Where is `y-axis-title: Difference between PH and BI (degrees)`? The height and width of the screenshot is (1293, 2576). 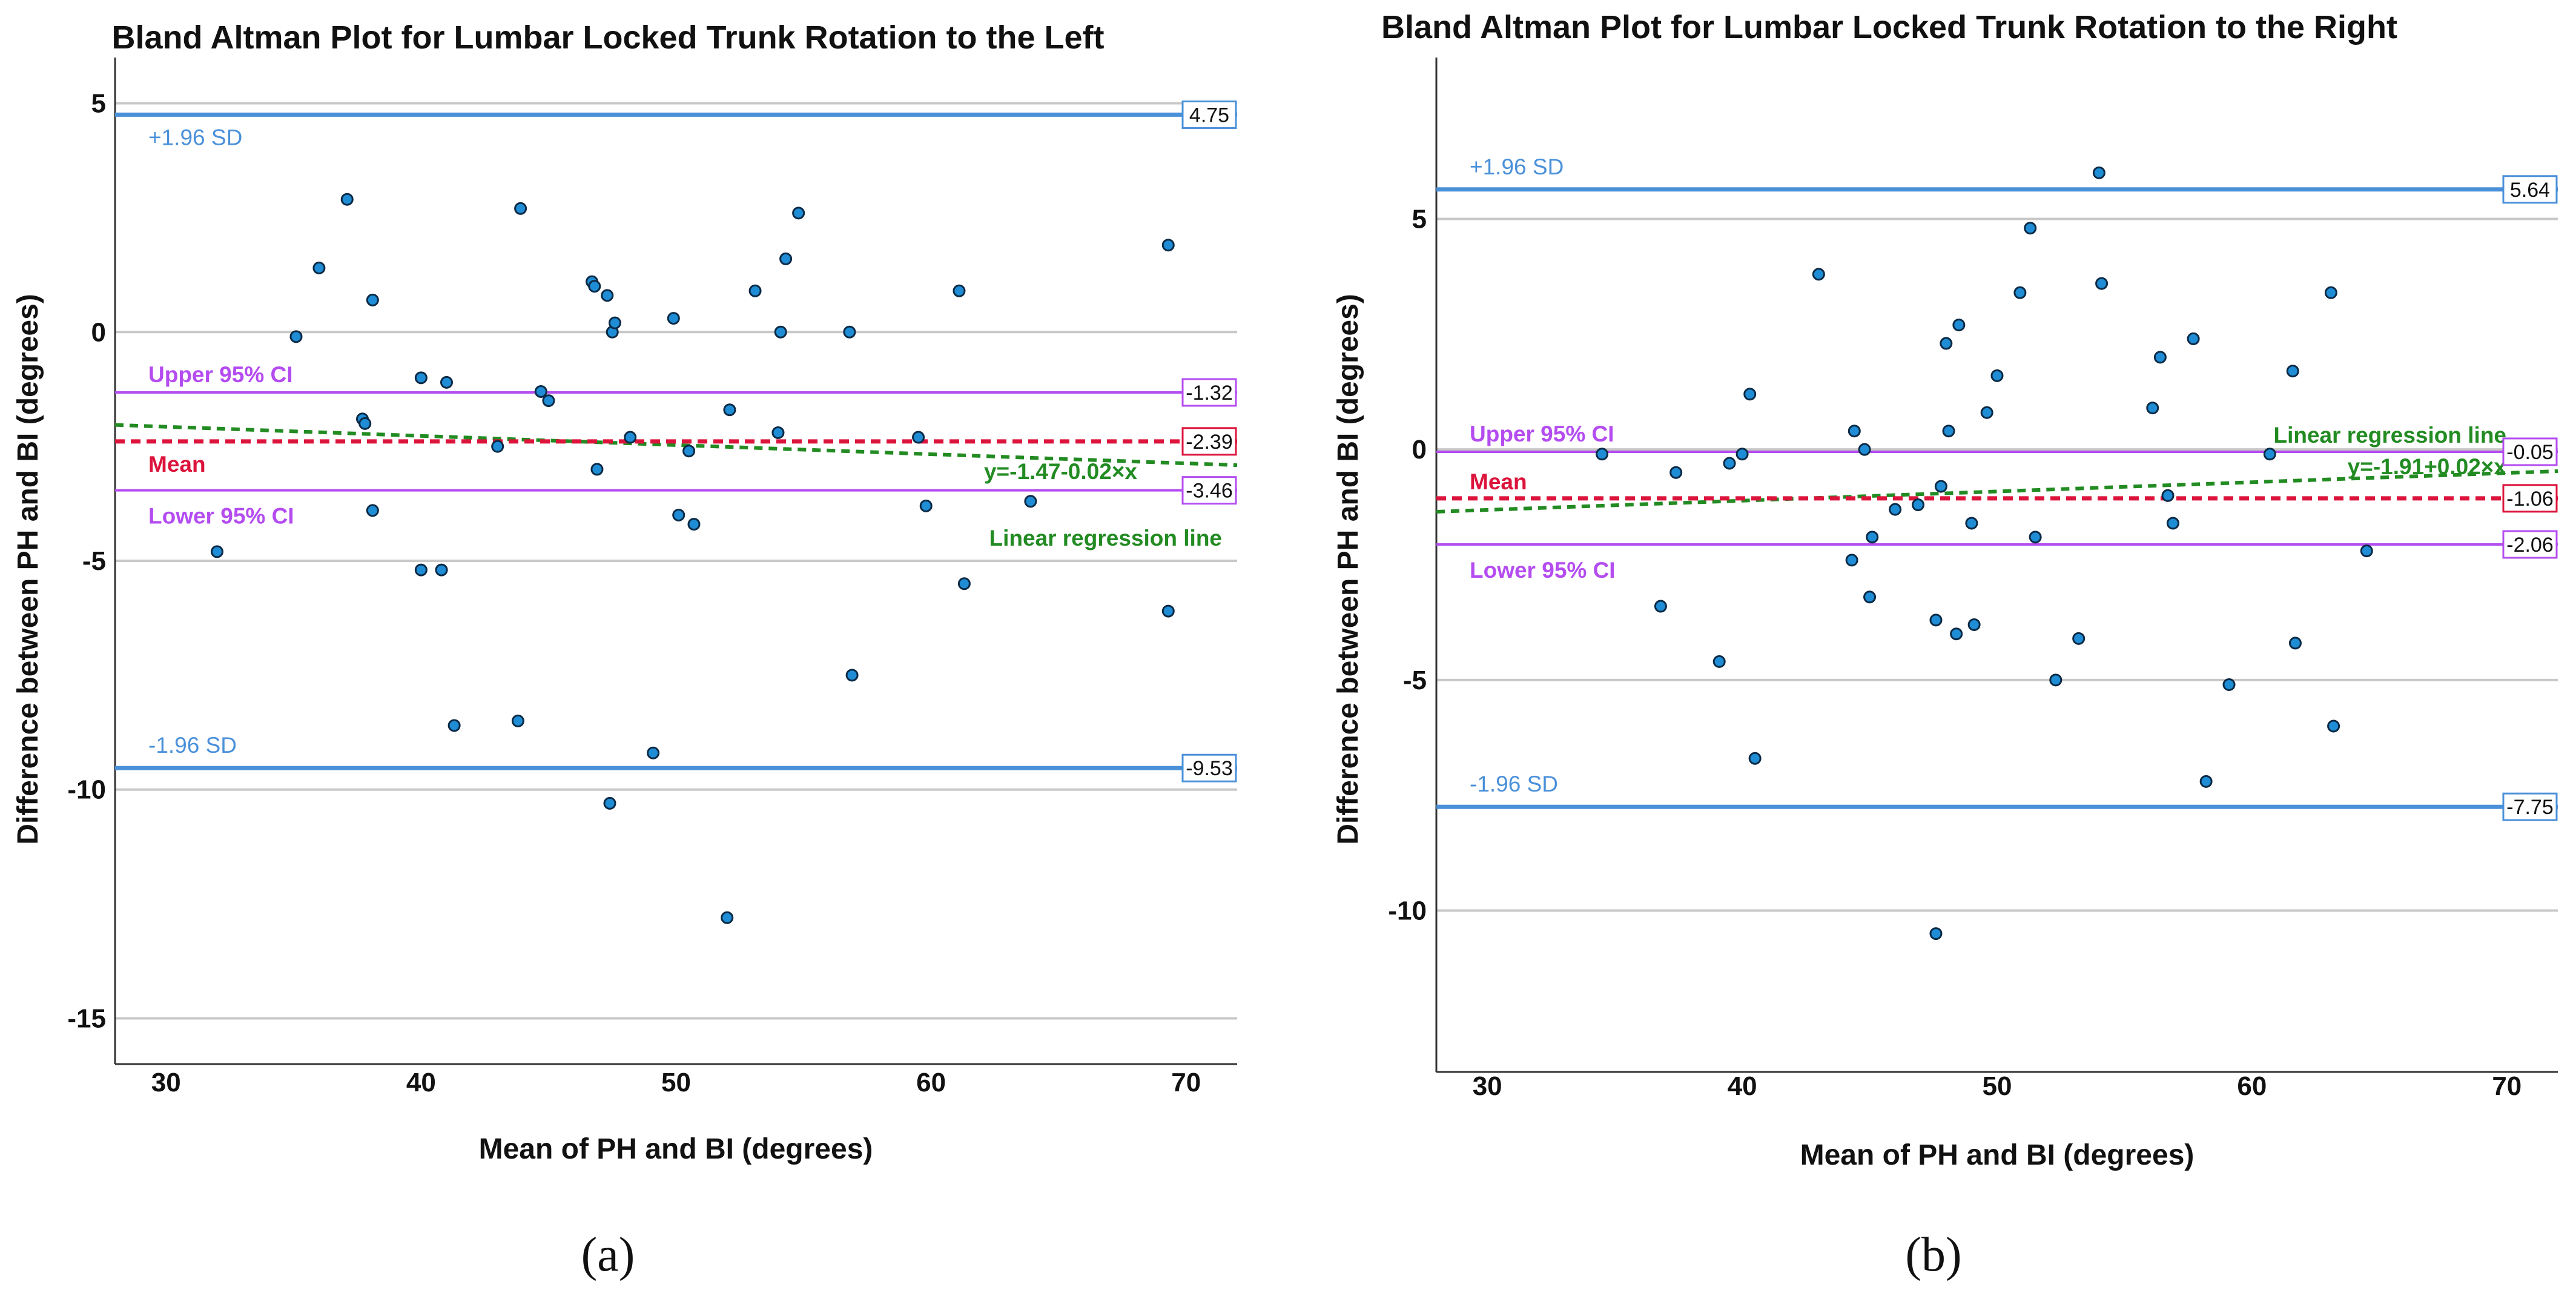 y-axis-title: Difference between PH and BI (degrees) is located at coordinates (1348, 569).